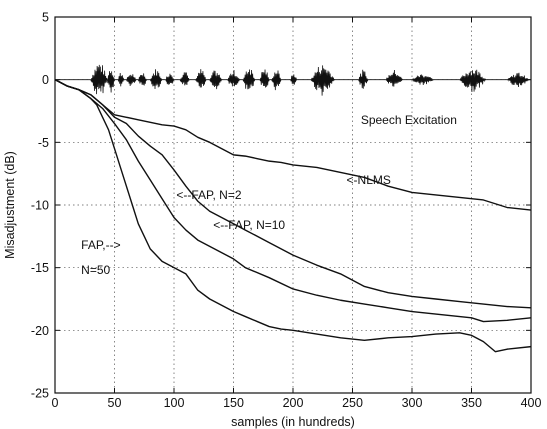  Describe the element at coordinates (45, 18) in the screenshot. I see `y-tick-label: 5` at that location.